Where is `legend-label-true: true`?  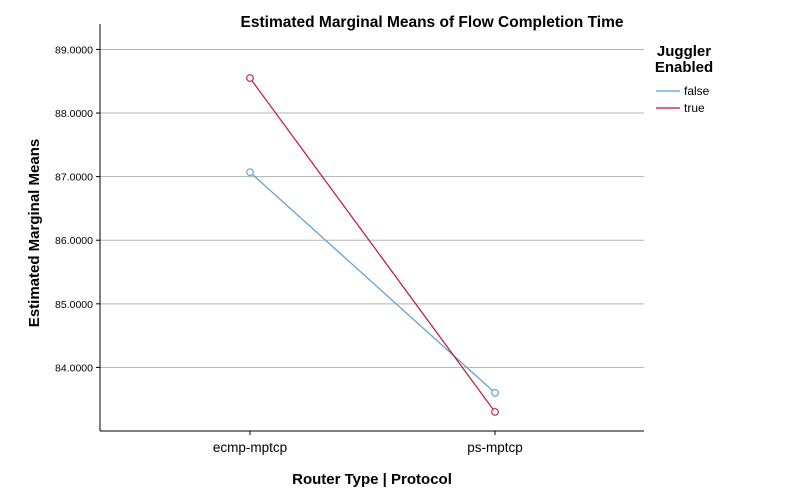 legend-label-true: true is located at coordinates (694, 108).